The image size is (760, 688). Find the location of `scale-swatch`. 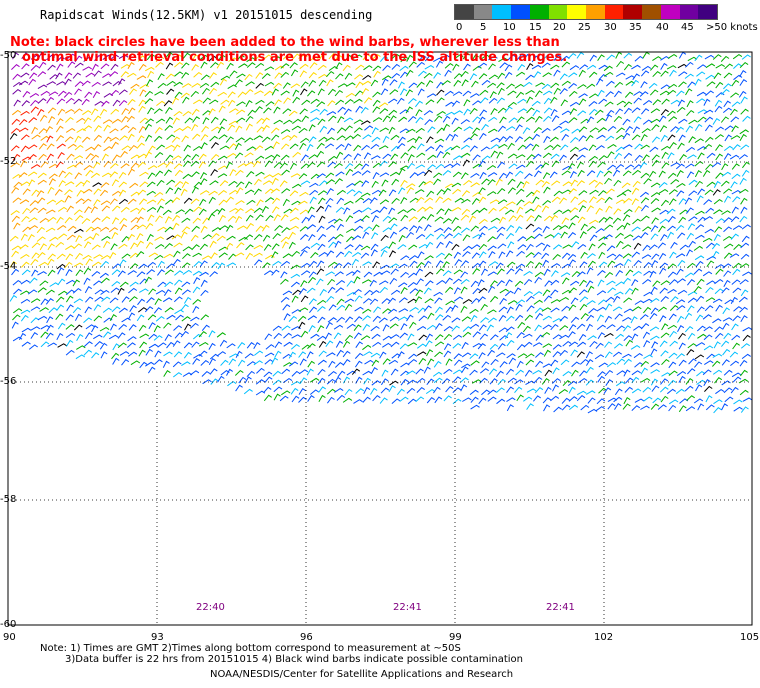

scale-swatch is located at coordinates (670, 12).